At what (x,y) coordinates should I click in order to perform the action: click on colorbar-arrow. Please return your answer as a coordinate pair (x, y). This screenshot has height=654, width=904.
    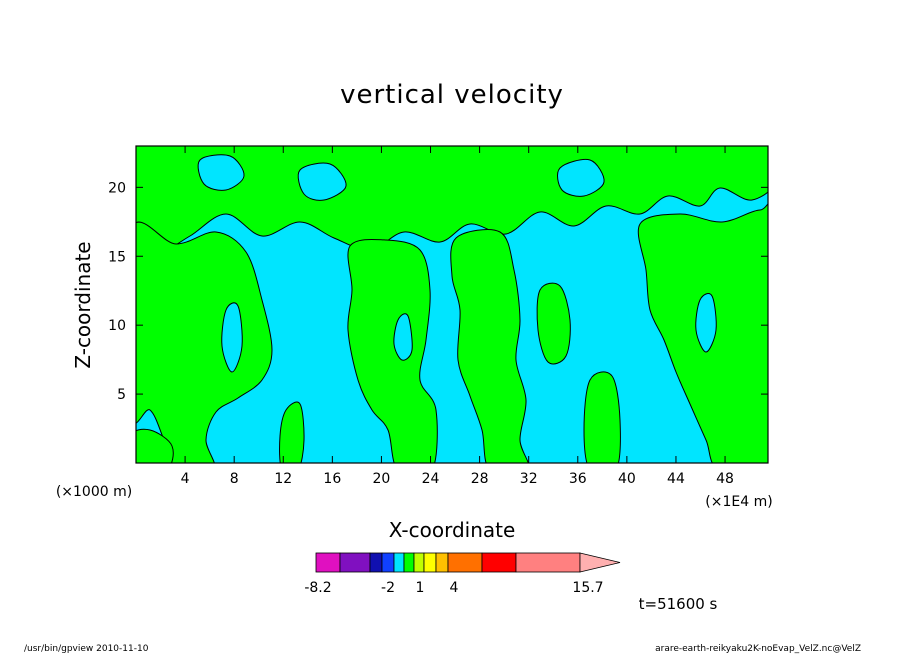
    Looking at the image, I should click on (600, 562).